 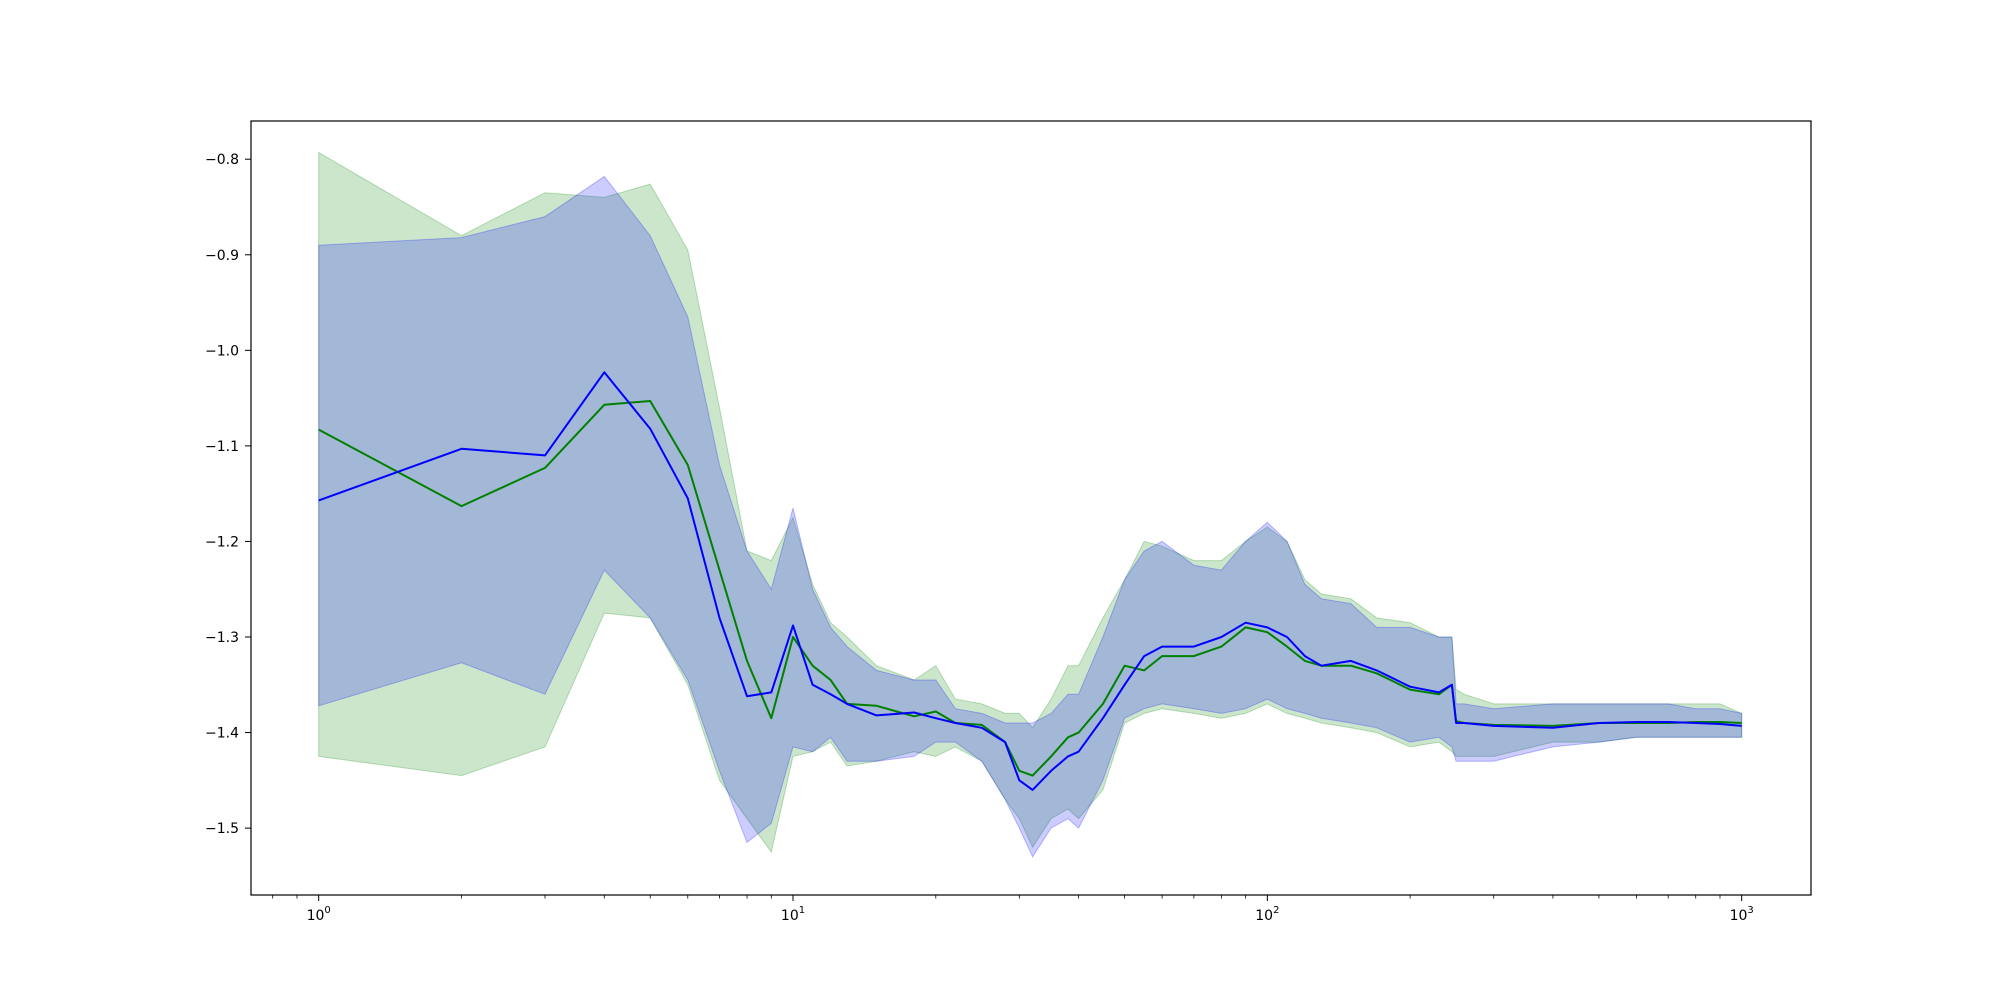 What do you see at coordinates (222, 160) in the screenshot?
I see `y-tick-label: −0.8` at bounding box center [222, 160].